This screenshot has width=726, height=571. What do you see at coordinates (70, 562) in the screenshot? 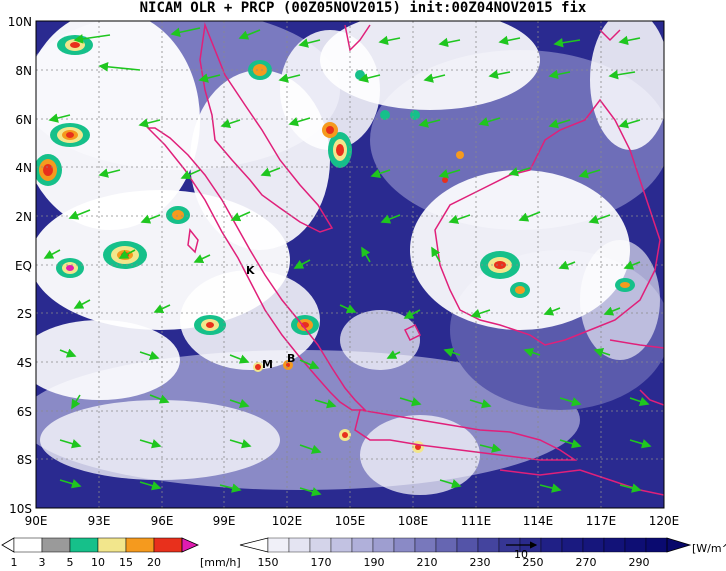
I see `precip-tick: 5` at bounding box center [70, 562].